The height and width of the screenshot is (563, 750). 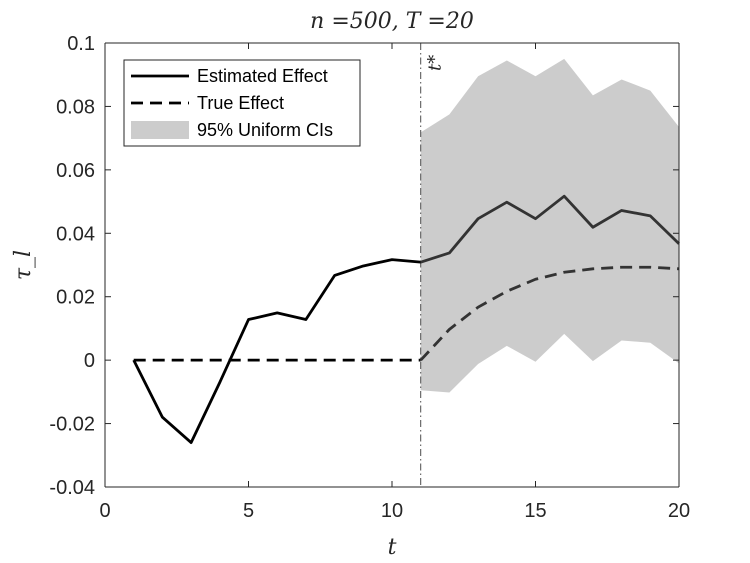 What do you see at coordinates (72, 425) in the screenshot?
I see `y-tick-label: -0.02` at bounding box center [72, 425].